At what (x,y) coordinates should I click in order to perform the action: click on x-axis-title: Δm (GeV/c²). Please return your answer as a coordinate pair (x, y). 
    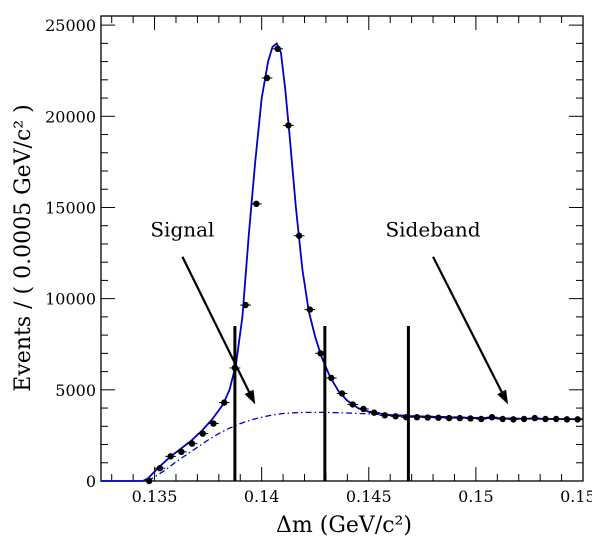
    Looking at the image, I should click on (344, 525).